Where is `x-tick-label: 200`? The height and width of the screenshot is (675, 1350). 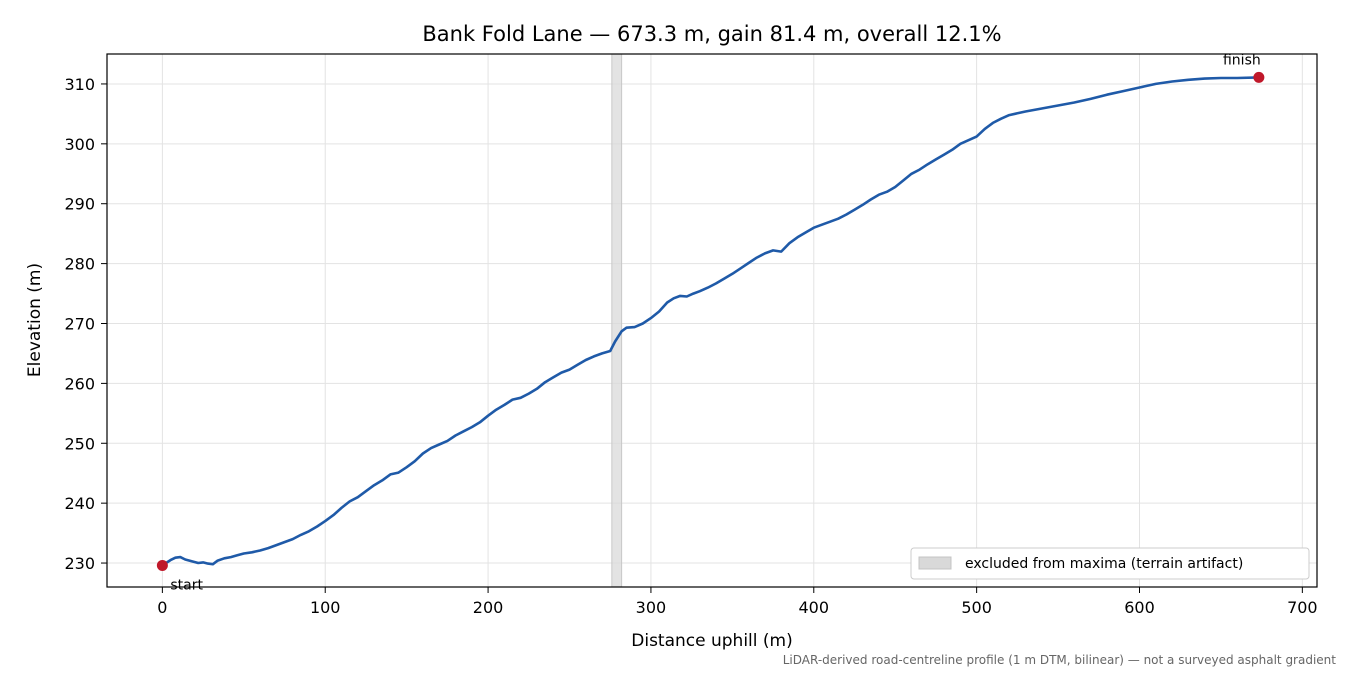
x-tick-label: 200 is located at coordinates (488, 607).